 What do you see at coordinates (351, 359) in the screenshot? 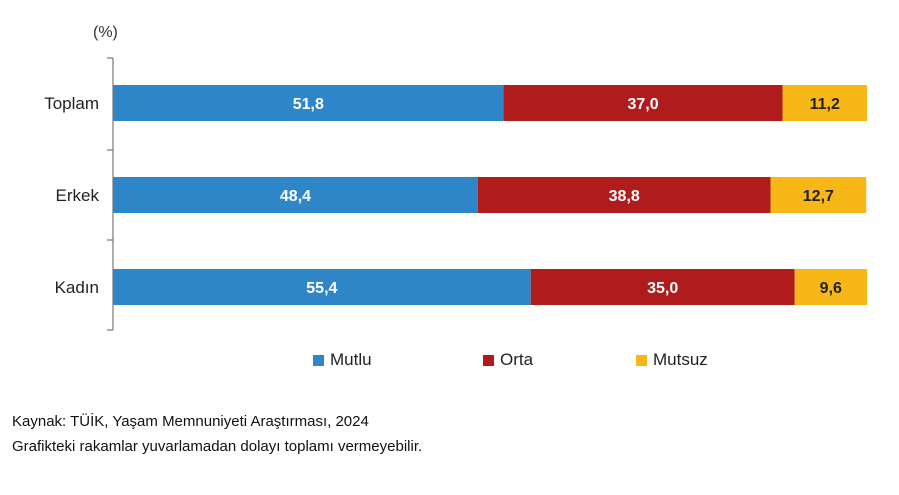
I see `legend-label: Mutlu` at bounding box center [351, 359].